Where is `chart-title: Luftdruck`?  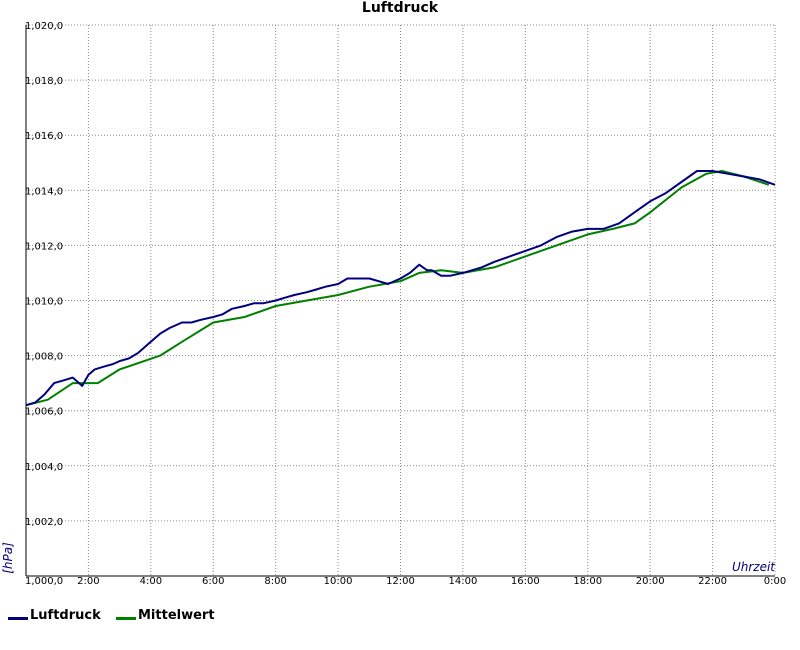
chart-title: Luftdruck is located at coordinates (400, 8).